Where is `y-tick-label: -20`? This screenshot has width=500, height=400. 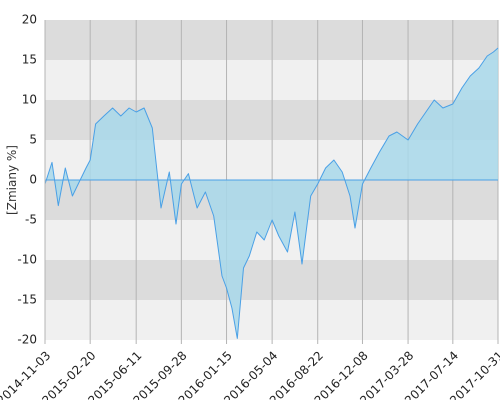
y-tick-label: -20 is located at coordinates (27, 340).